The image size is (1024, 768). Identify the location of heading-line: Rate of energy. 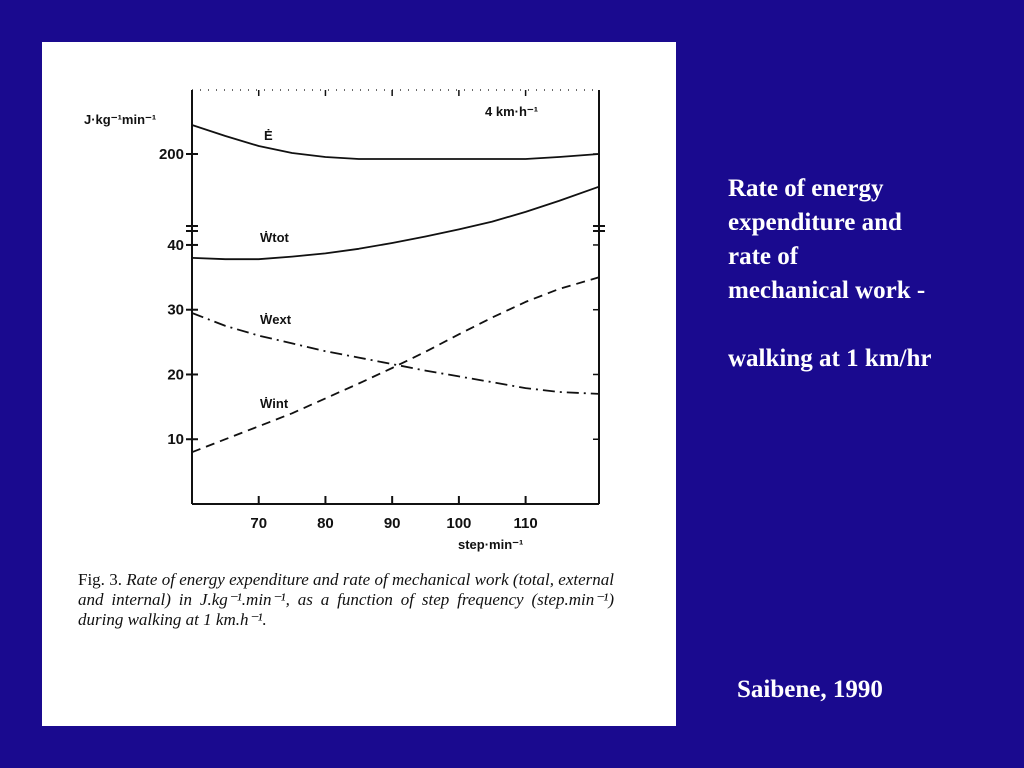
(806, 188).